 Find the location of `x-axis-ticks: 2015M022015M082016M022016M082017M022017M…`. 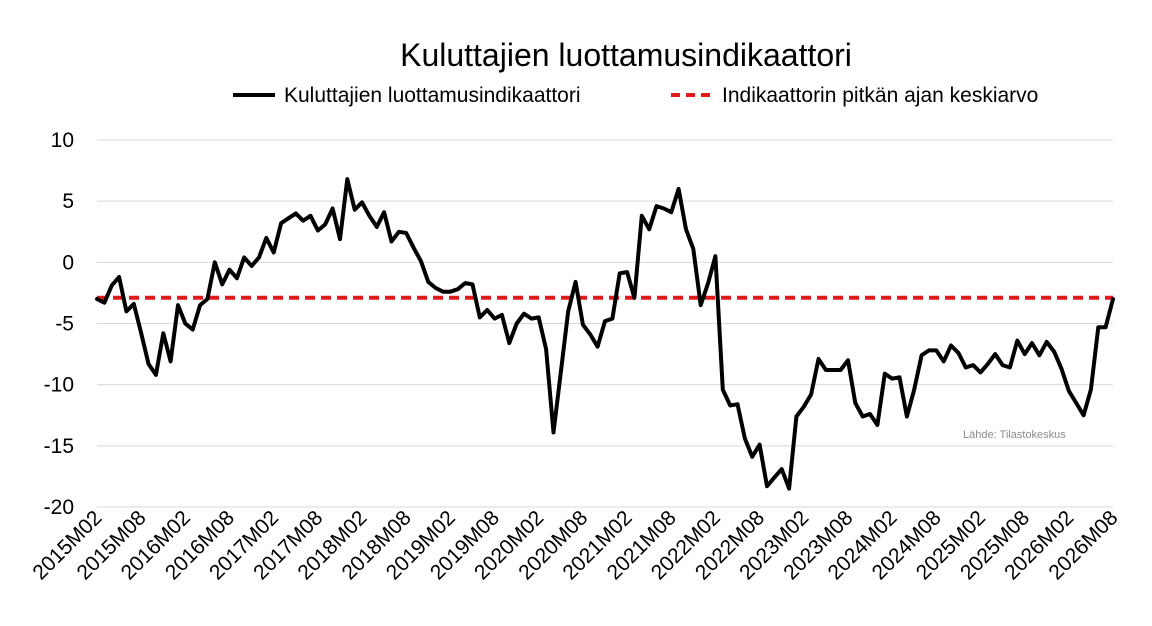

x-axis-ticks: 2015M022015M082016M022016M082017M022017M… is located at coordinates (575, 545).